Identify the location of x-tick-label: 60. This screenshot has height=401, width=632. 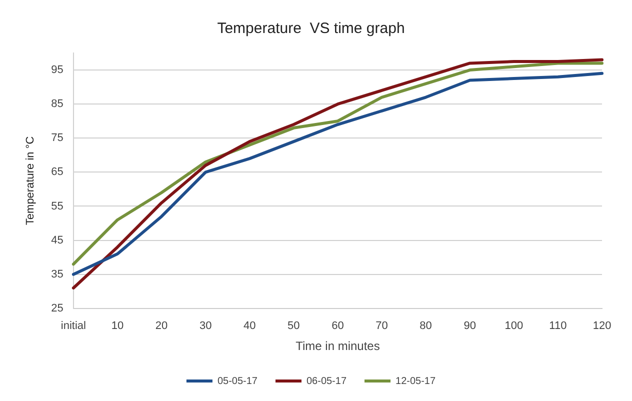
(338, 326).